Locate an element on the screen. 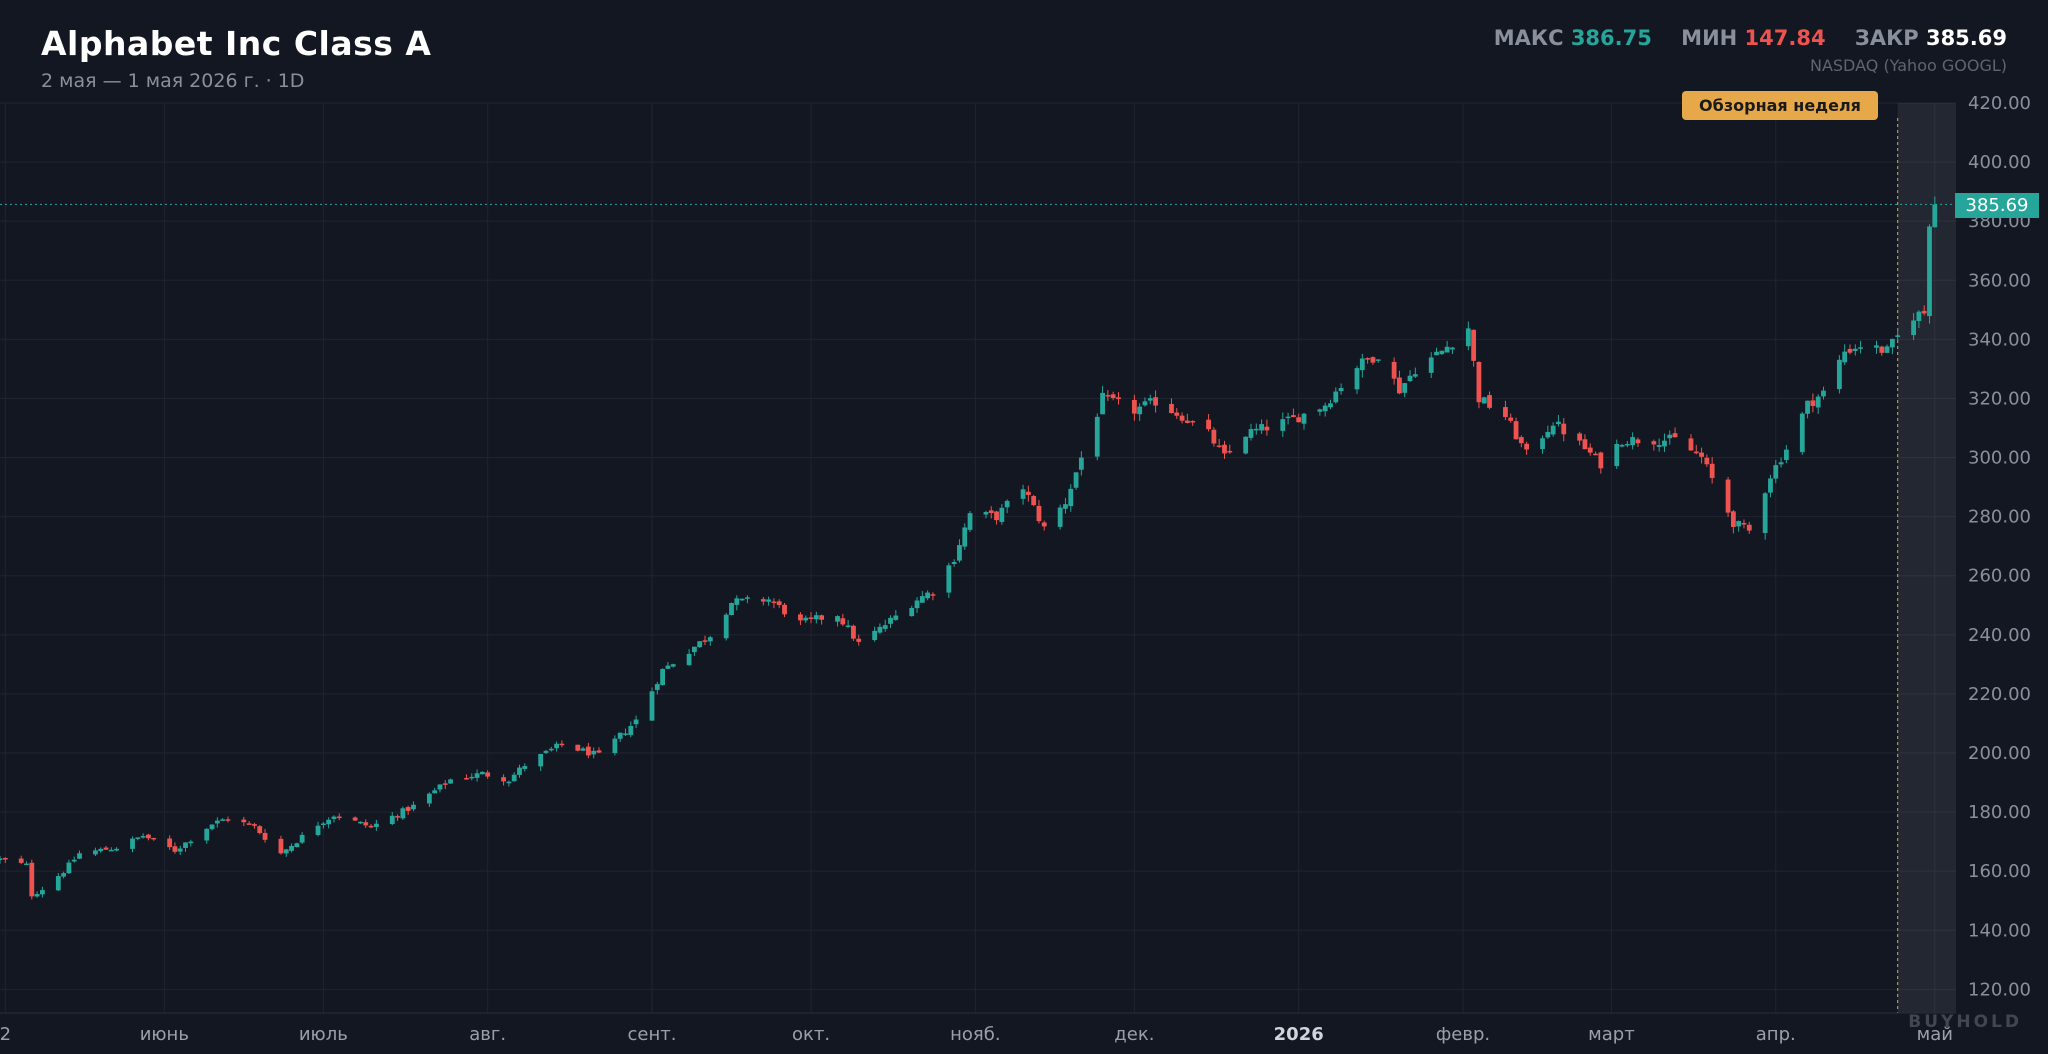 The width and height of the screenshot is (2048, 1054). x-tick-label: февр. is located at coordinates (1463, 1034).